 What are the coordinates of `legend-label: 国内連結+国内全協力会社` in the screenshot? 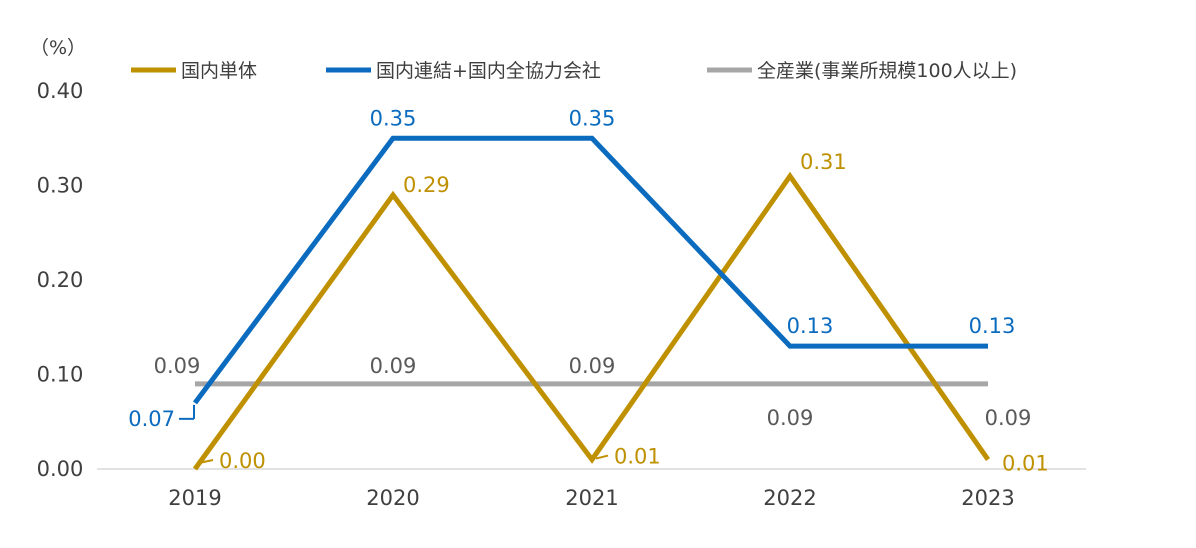 It's located at (488, 71).